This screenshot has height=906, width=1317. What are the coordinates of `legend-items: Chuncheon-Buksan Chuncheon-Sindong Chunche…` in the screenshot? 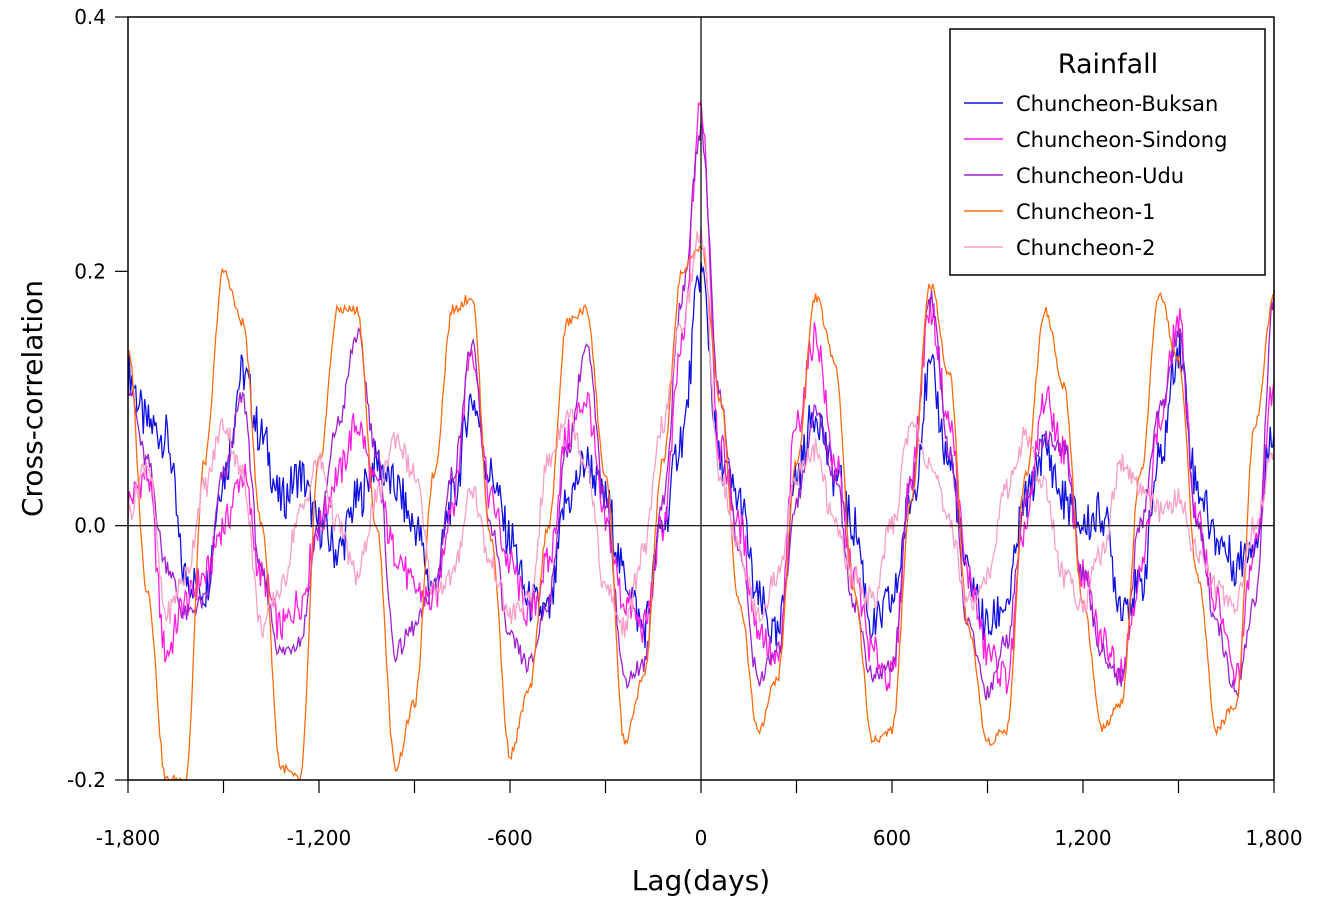 It's located at (1095, 176).